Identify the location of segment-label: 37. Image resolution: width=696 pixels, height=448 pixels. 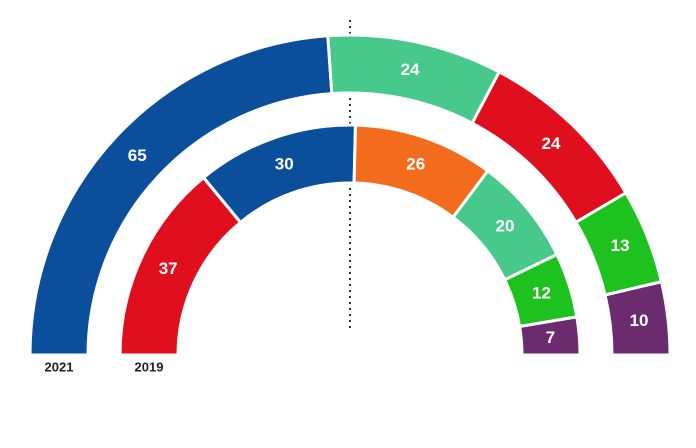
(168, 268).